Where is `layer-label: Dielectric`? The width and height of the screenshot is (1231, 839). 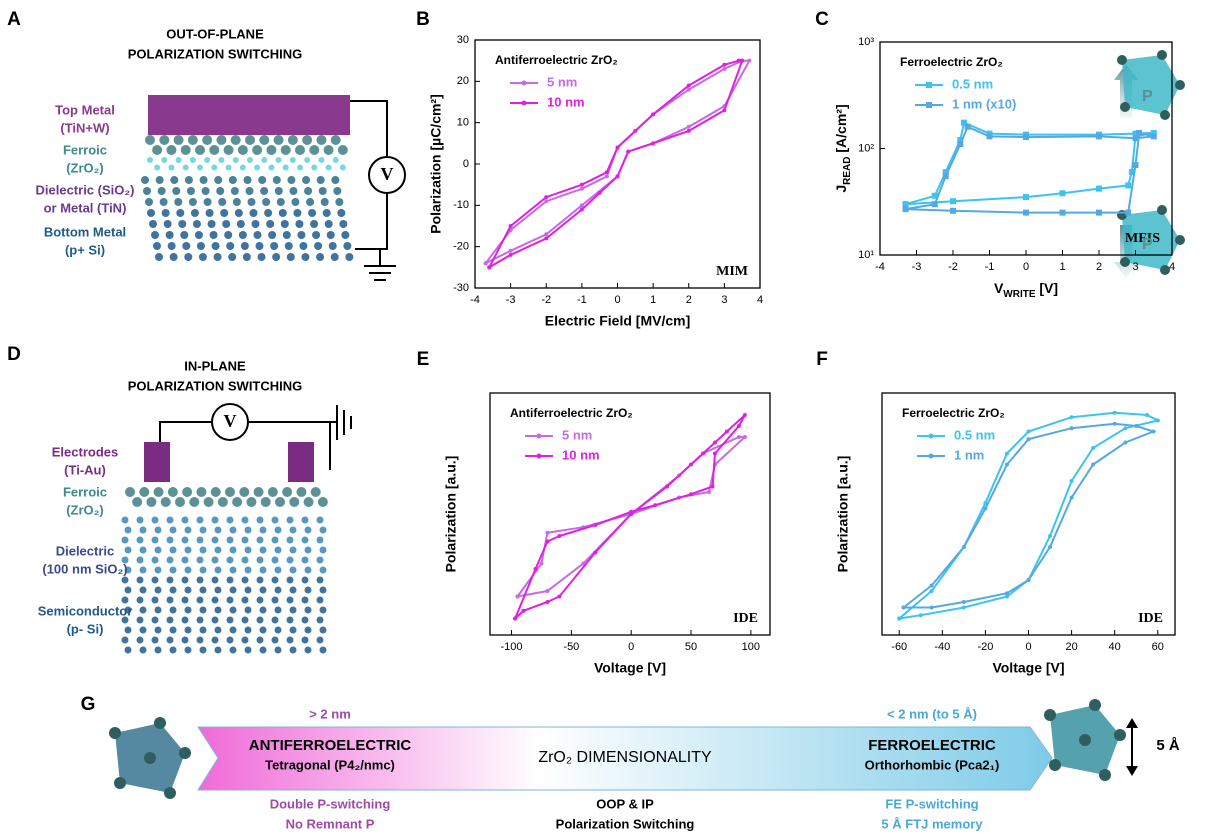
layer-label: Dielectric is located at coordinates (85, 550).